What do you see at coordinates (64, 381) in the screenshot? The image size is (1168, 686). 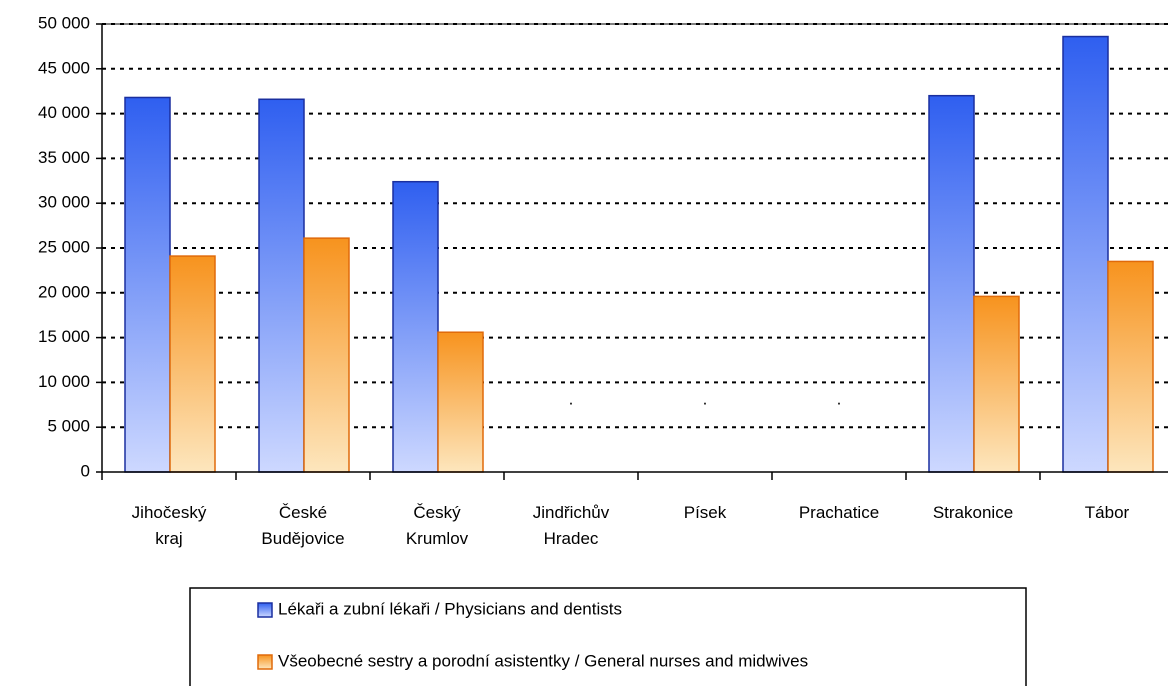 I see `y-tick-label: 10 000` at bounding box center [64, 381].